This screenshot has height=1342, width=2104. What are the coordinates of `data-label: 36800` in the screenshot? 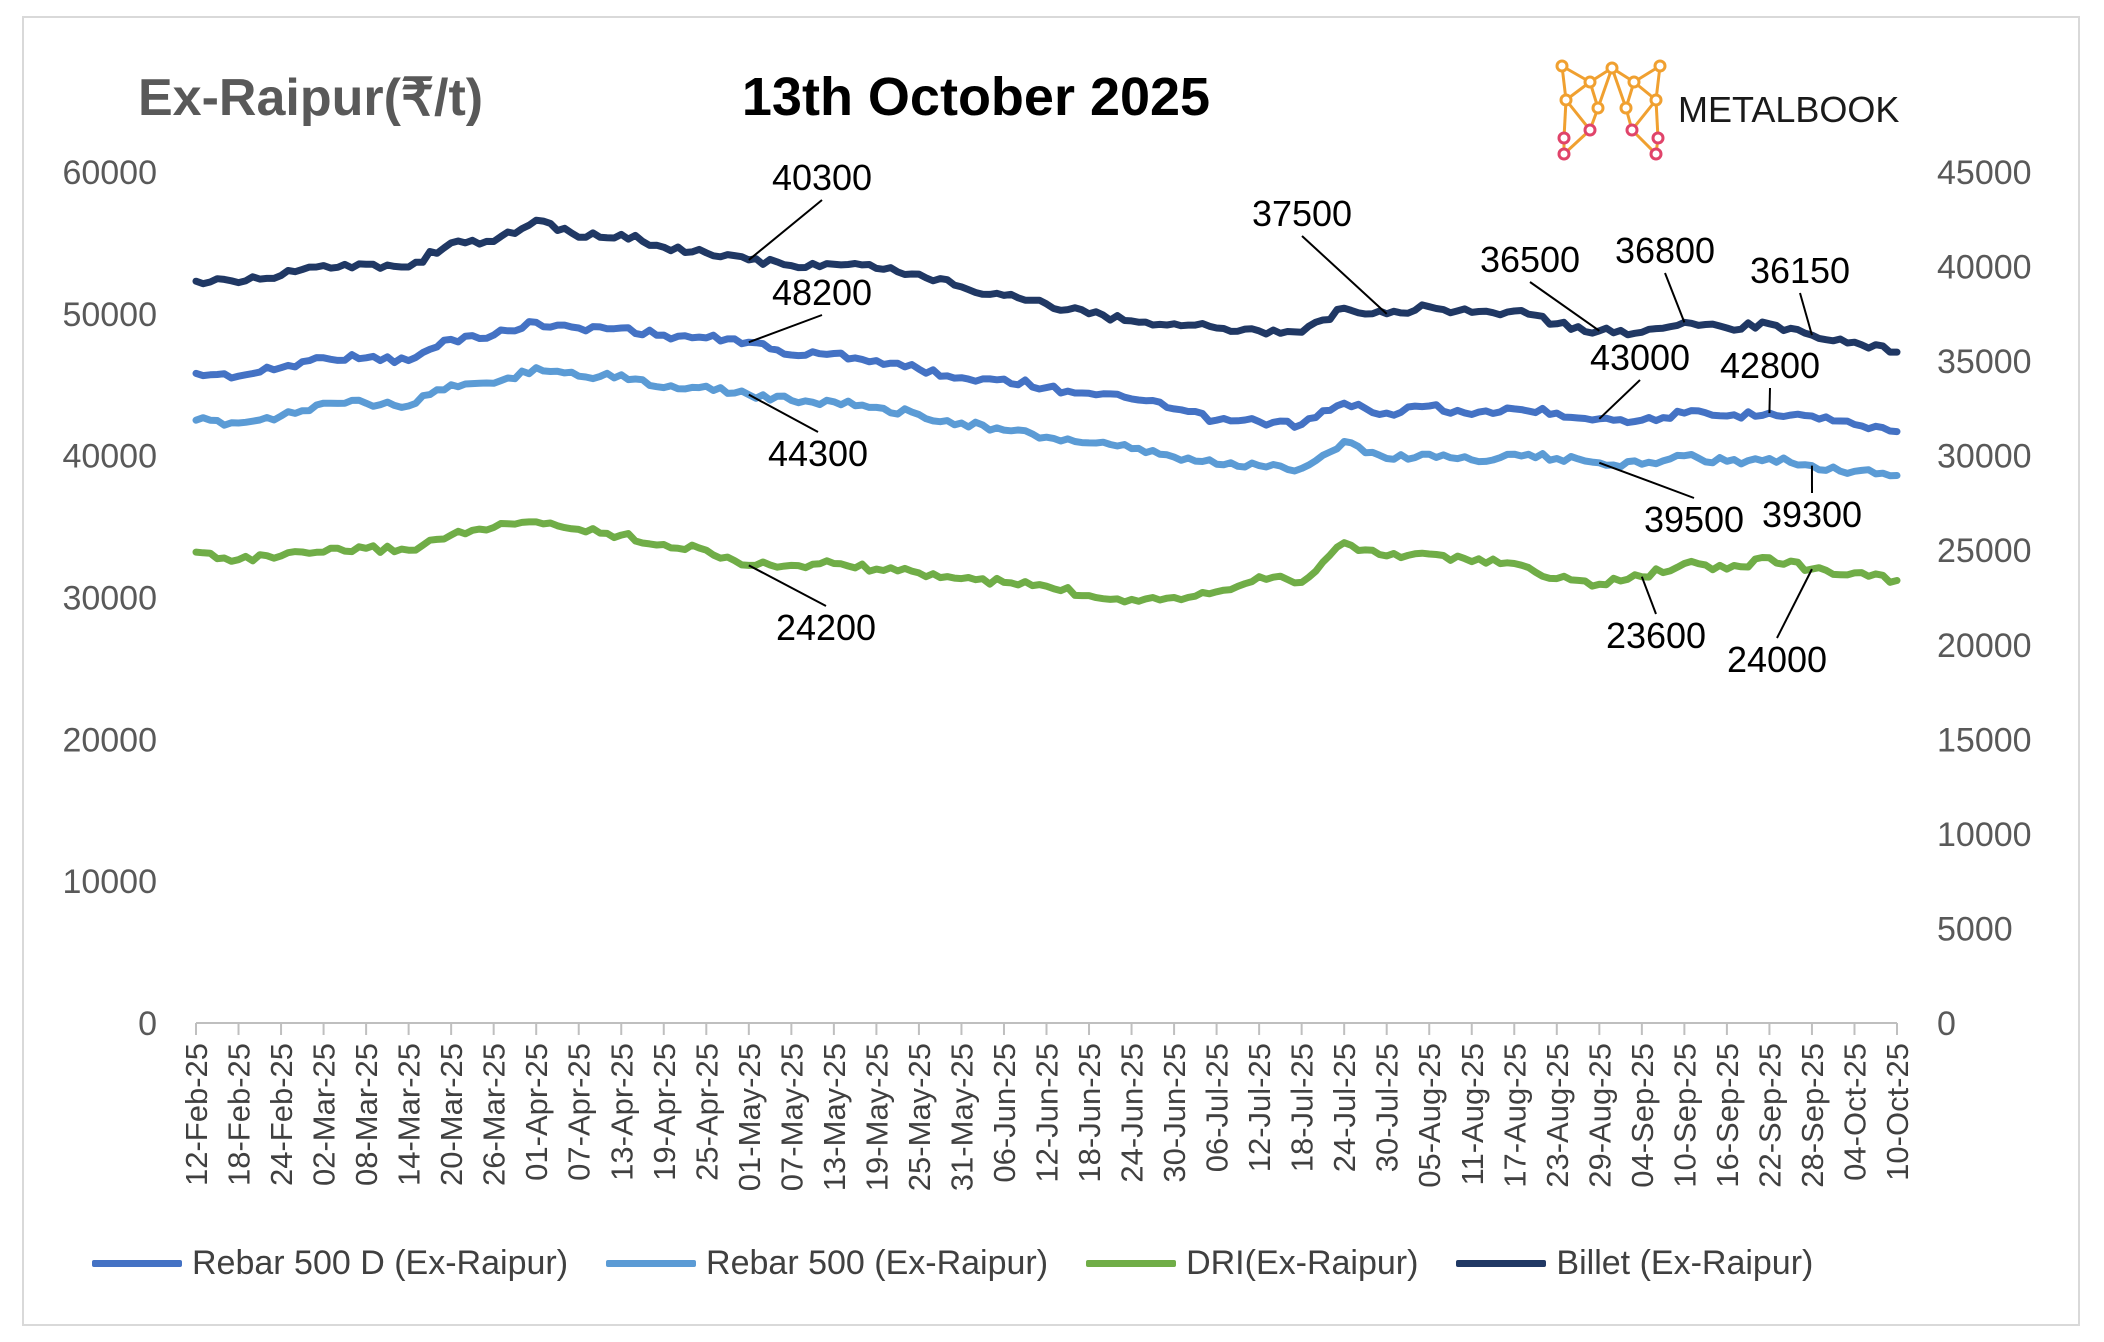 It's located at (1665, 250).